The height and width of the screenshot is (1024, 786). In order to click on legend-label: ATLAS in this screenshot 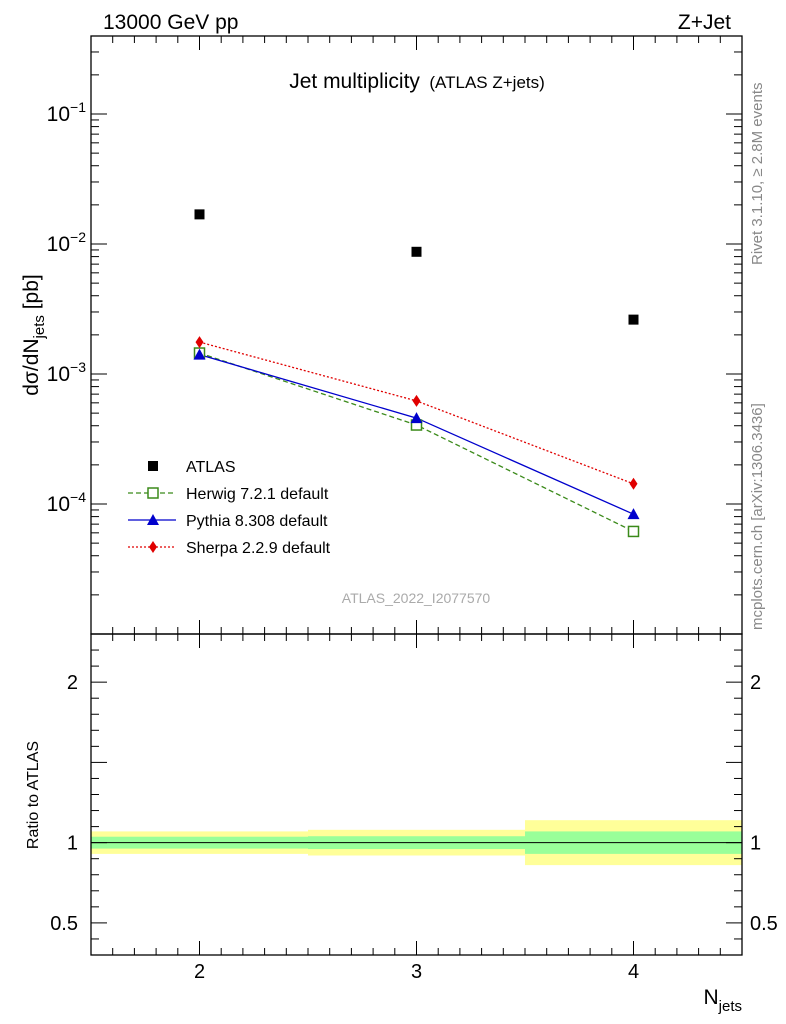, I will do `click(211, 467)`.